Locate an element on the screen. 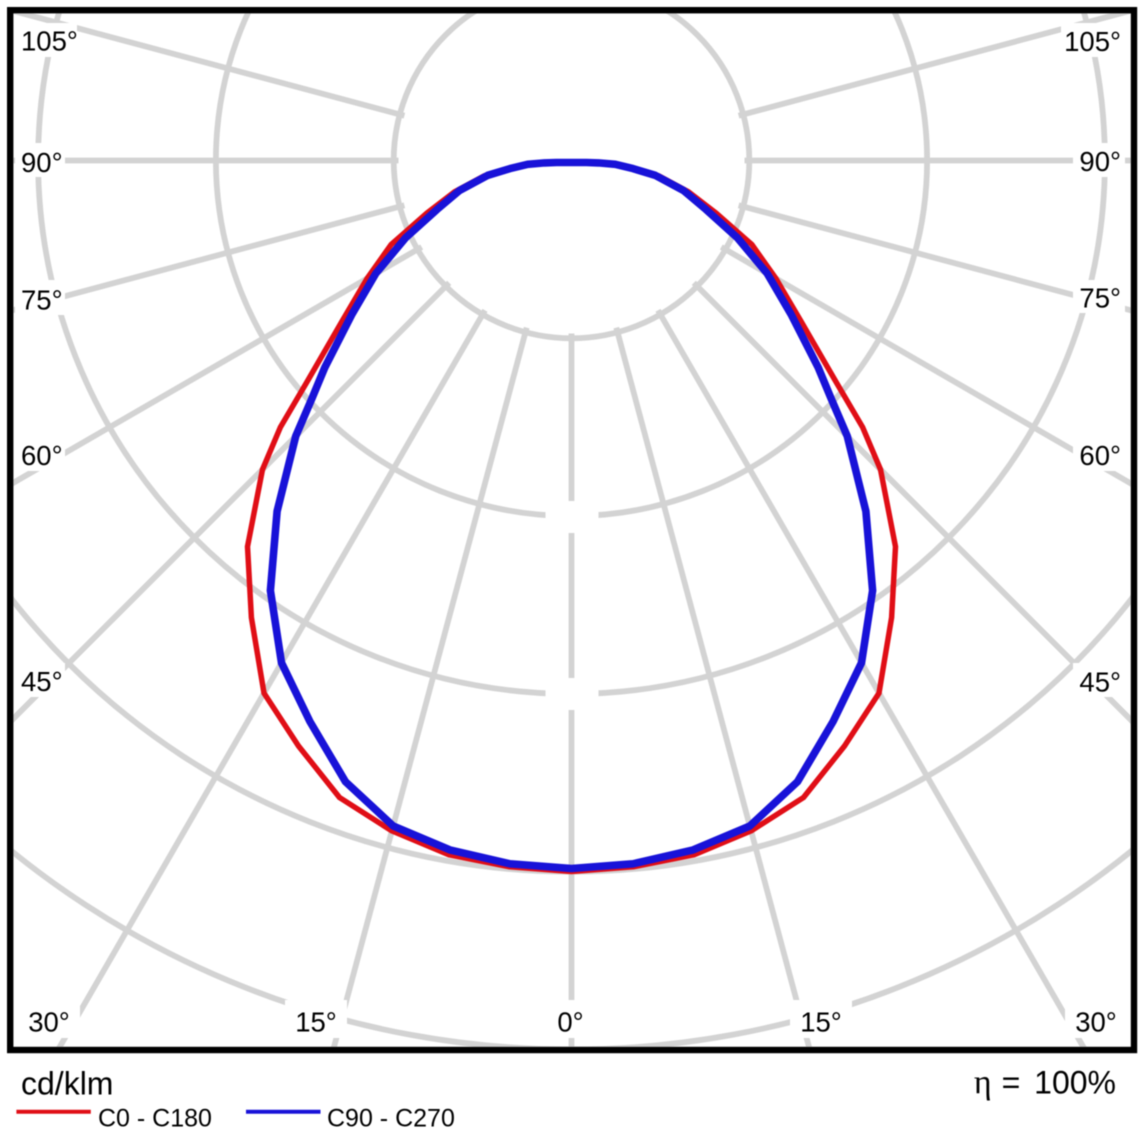 The width and height of the screenshot is (1143, 1143). svg-text: C0 - C180 is located at coordinates (155, 1119).